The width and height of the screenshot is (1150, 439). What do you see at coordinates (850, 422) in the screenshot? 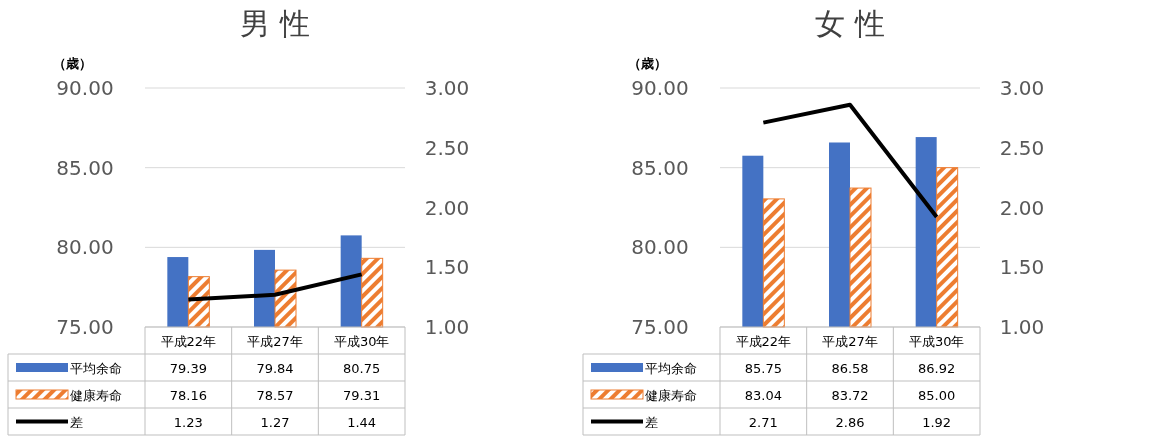
I see `data-label: 2.86` at bounding box center [850, 422].